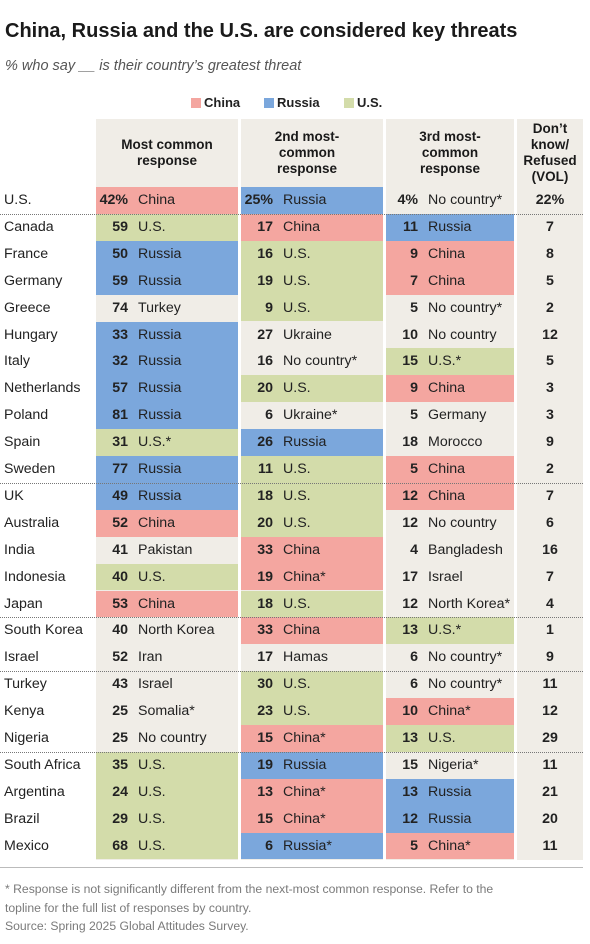 The height and width of the screenshot is (944, 590). Describe the element at coordinates (312, 685) in the screenshot. I see `response-cell-second: 30 U.S.` at that location.